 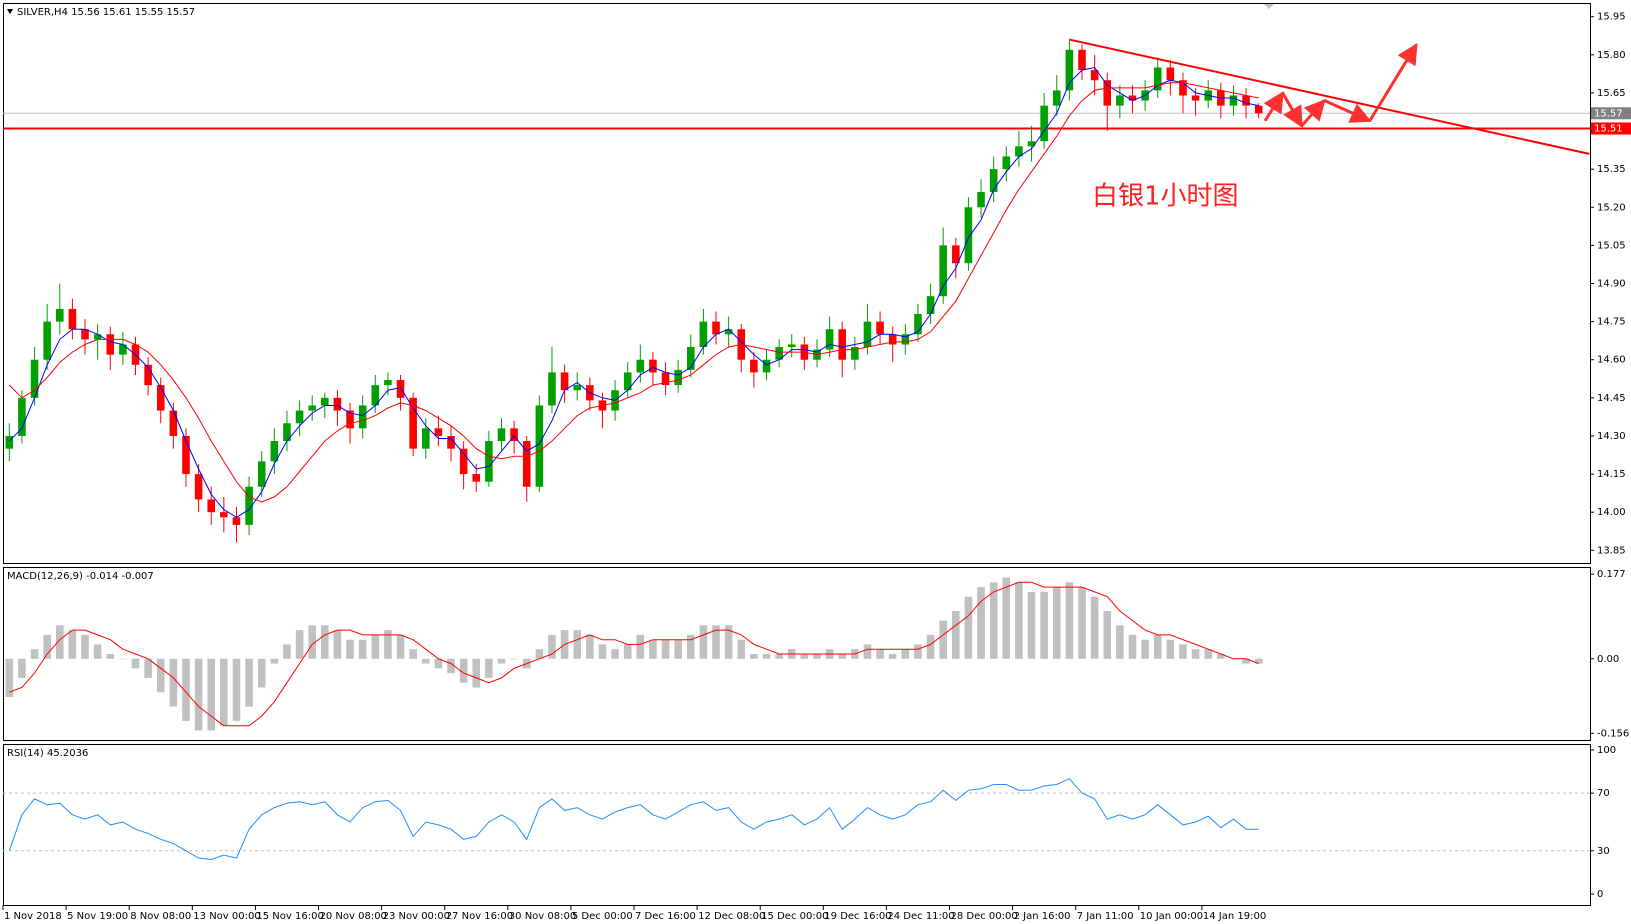 I want to click on x-tick-label: 27 Nov 16:00, so click(x=479, y=916).